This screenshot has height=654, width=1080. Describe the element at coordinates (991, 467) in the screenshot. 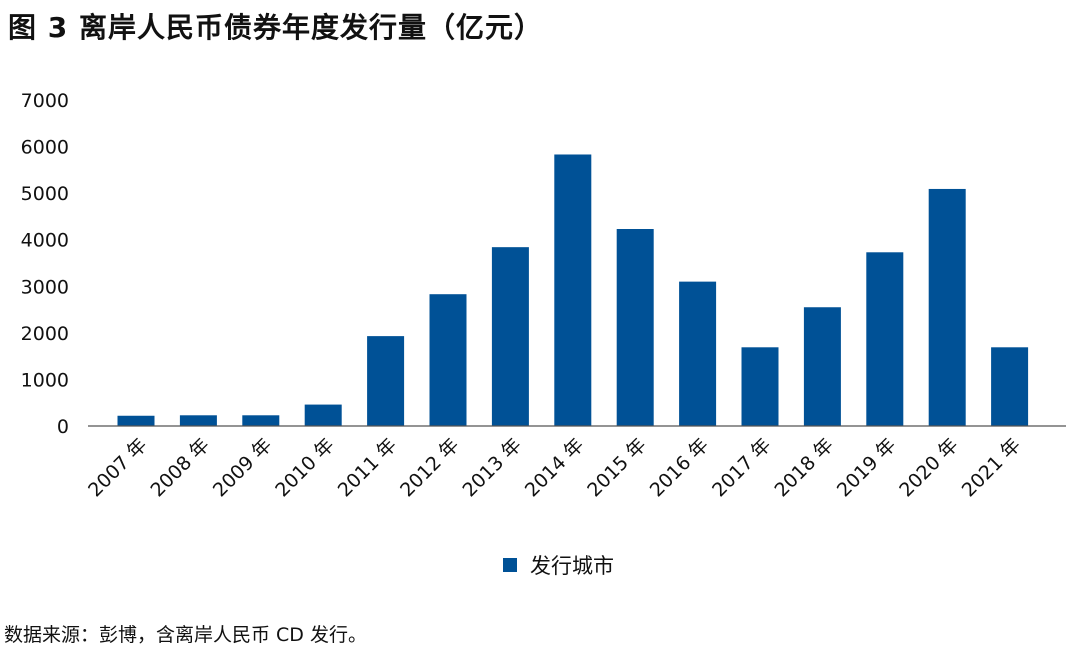

I see `x-tick-label: 2021 年` at that location.